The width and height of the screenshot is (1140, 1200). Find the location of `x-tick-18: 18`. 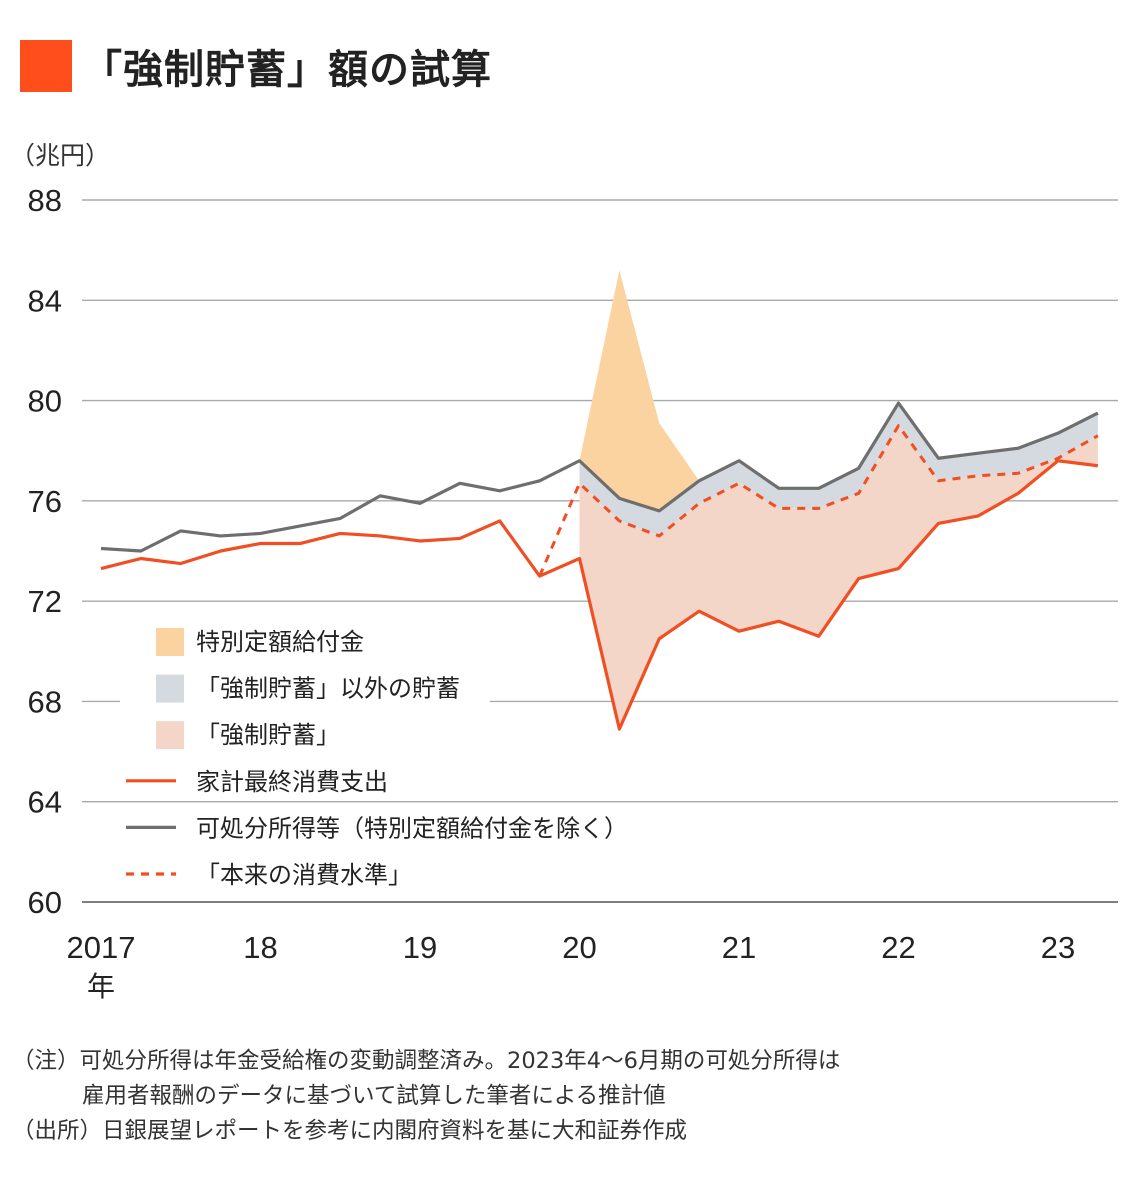

x-tick-18: 18 is located at coordinates (260, 947).